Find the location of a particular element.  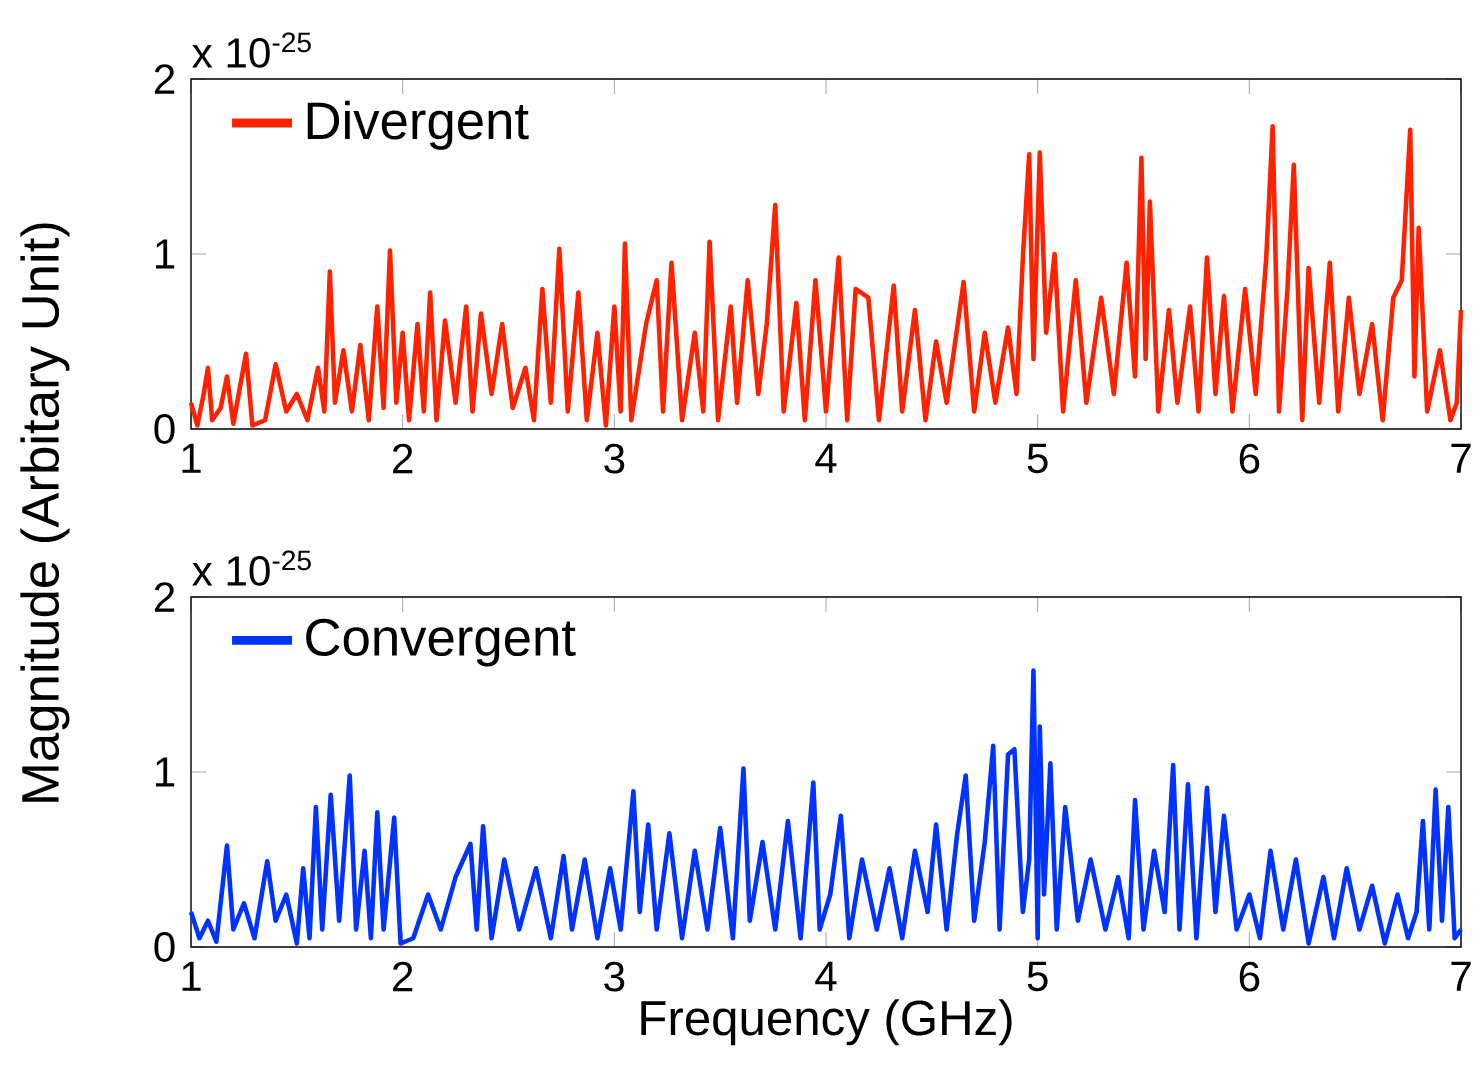

legend-label: Convergent is located at coordinates (441, 642).